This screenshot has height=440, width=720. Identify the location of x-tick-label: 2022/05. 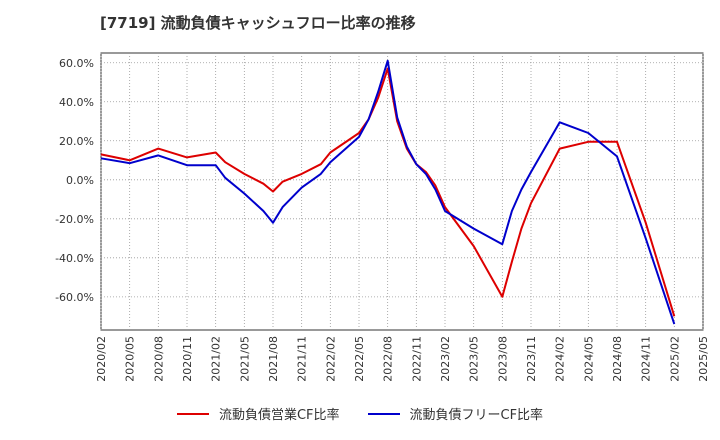
(359, 359).